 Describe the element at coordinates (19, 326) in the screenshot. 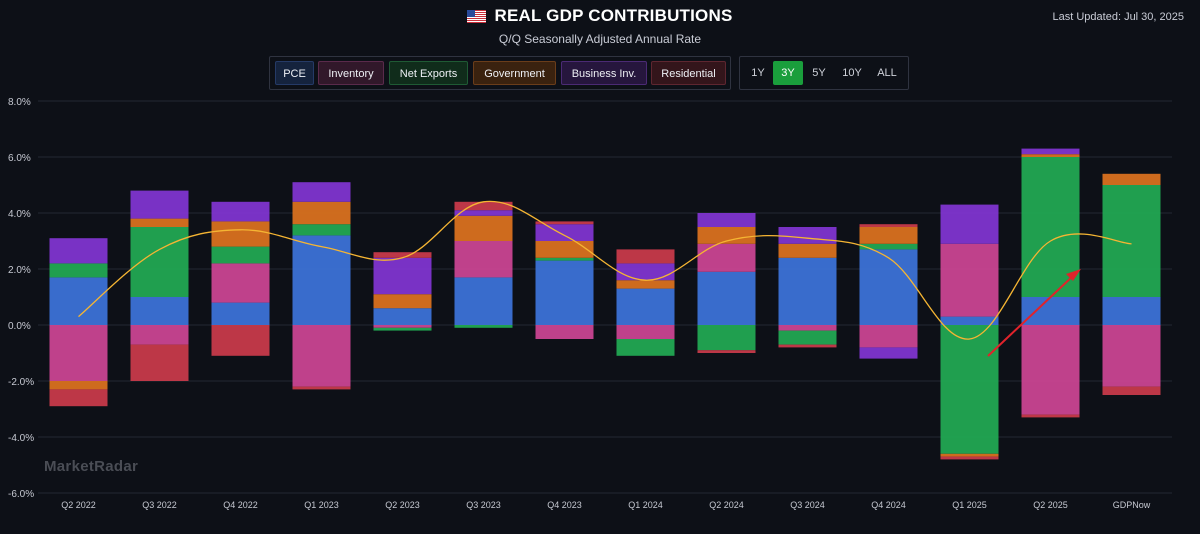

I see `y-tick-label: 0.0%` at that location.